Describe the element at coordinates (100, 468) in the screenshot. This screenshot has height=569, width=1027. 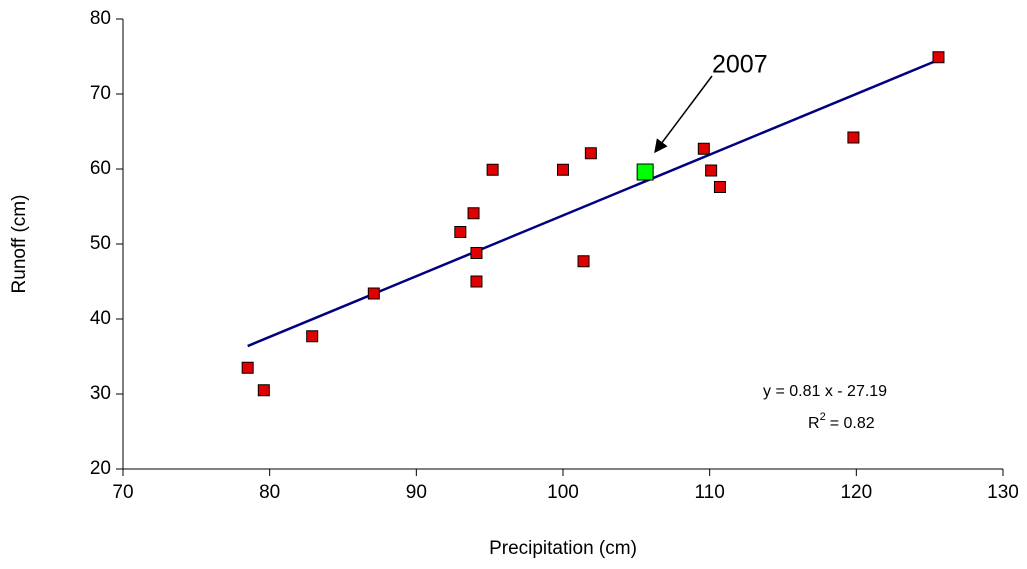
I see `y-tick-label: 20` at that location.